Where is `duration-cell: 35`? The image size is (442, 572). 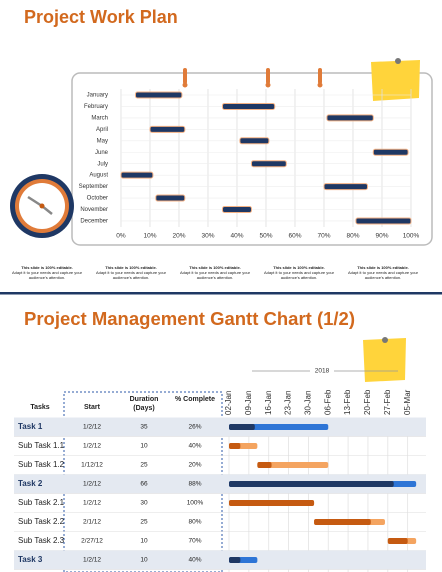 duration-cell: 35 is located at coordinates (144, 427).